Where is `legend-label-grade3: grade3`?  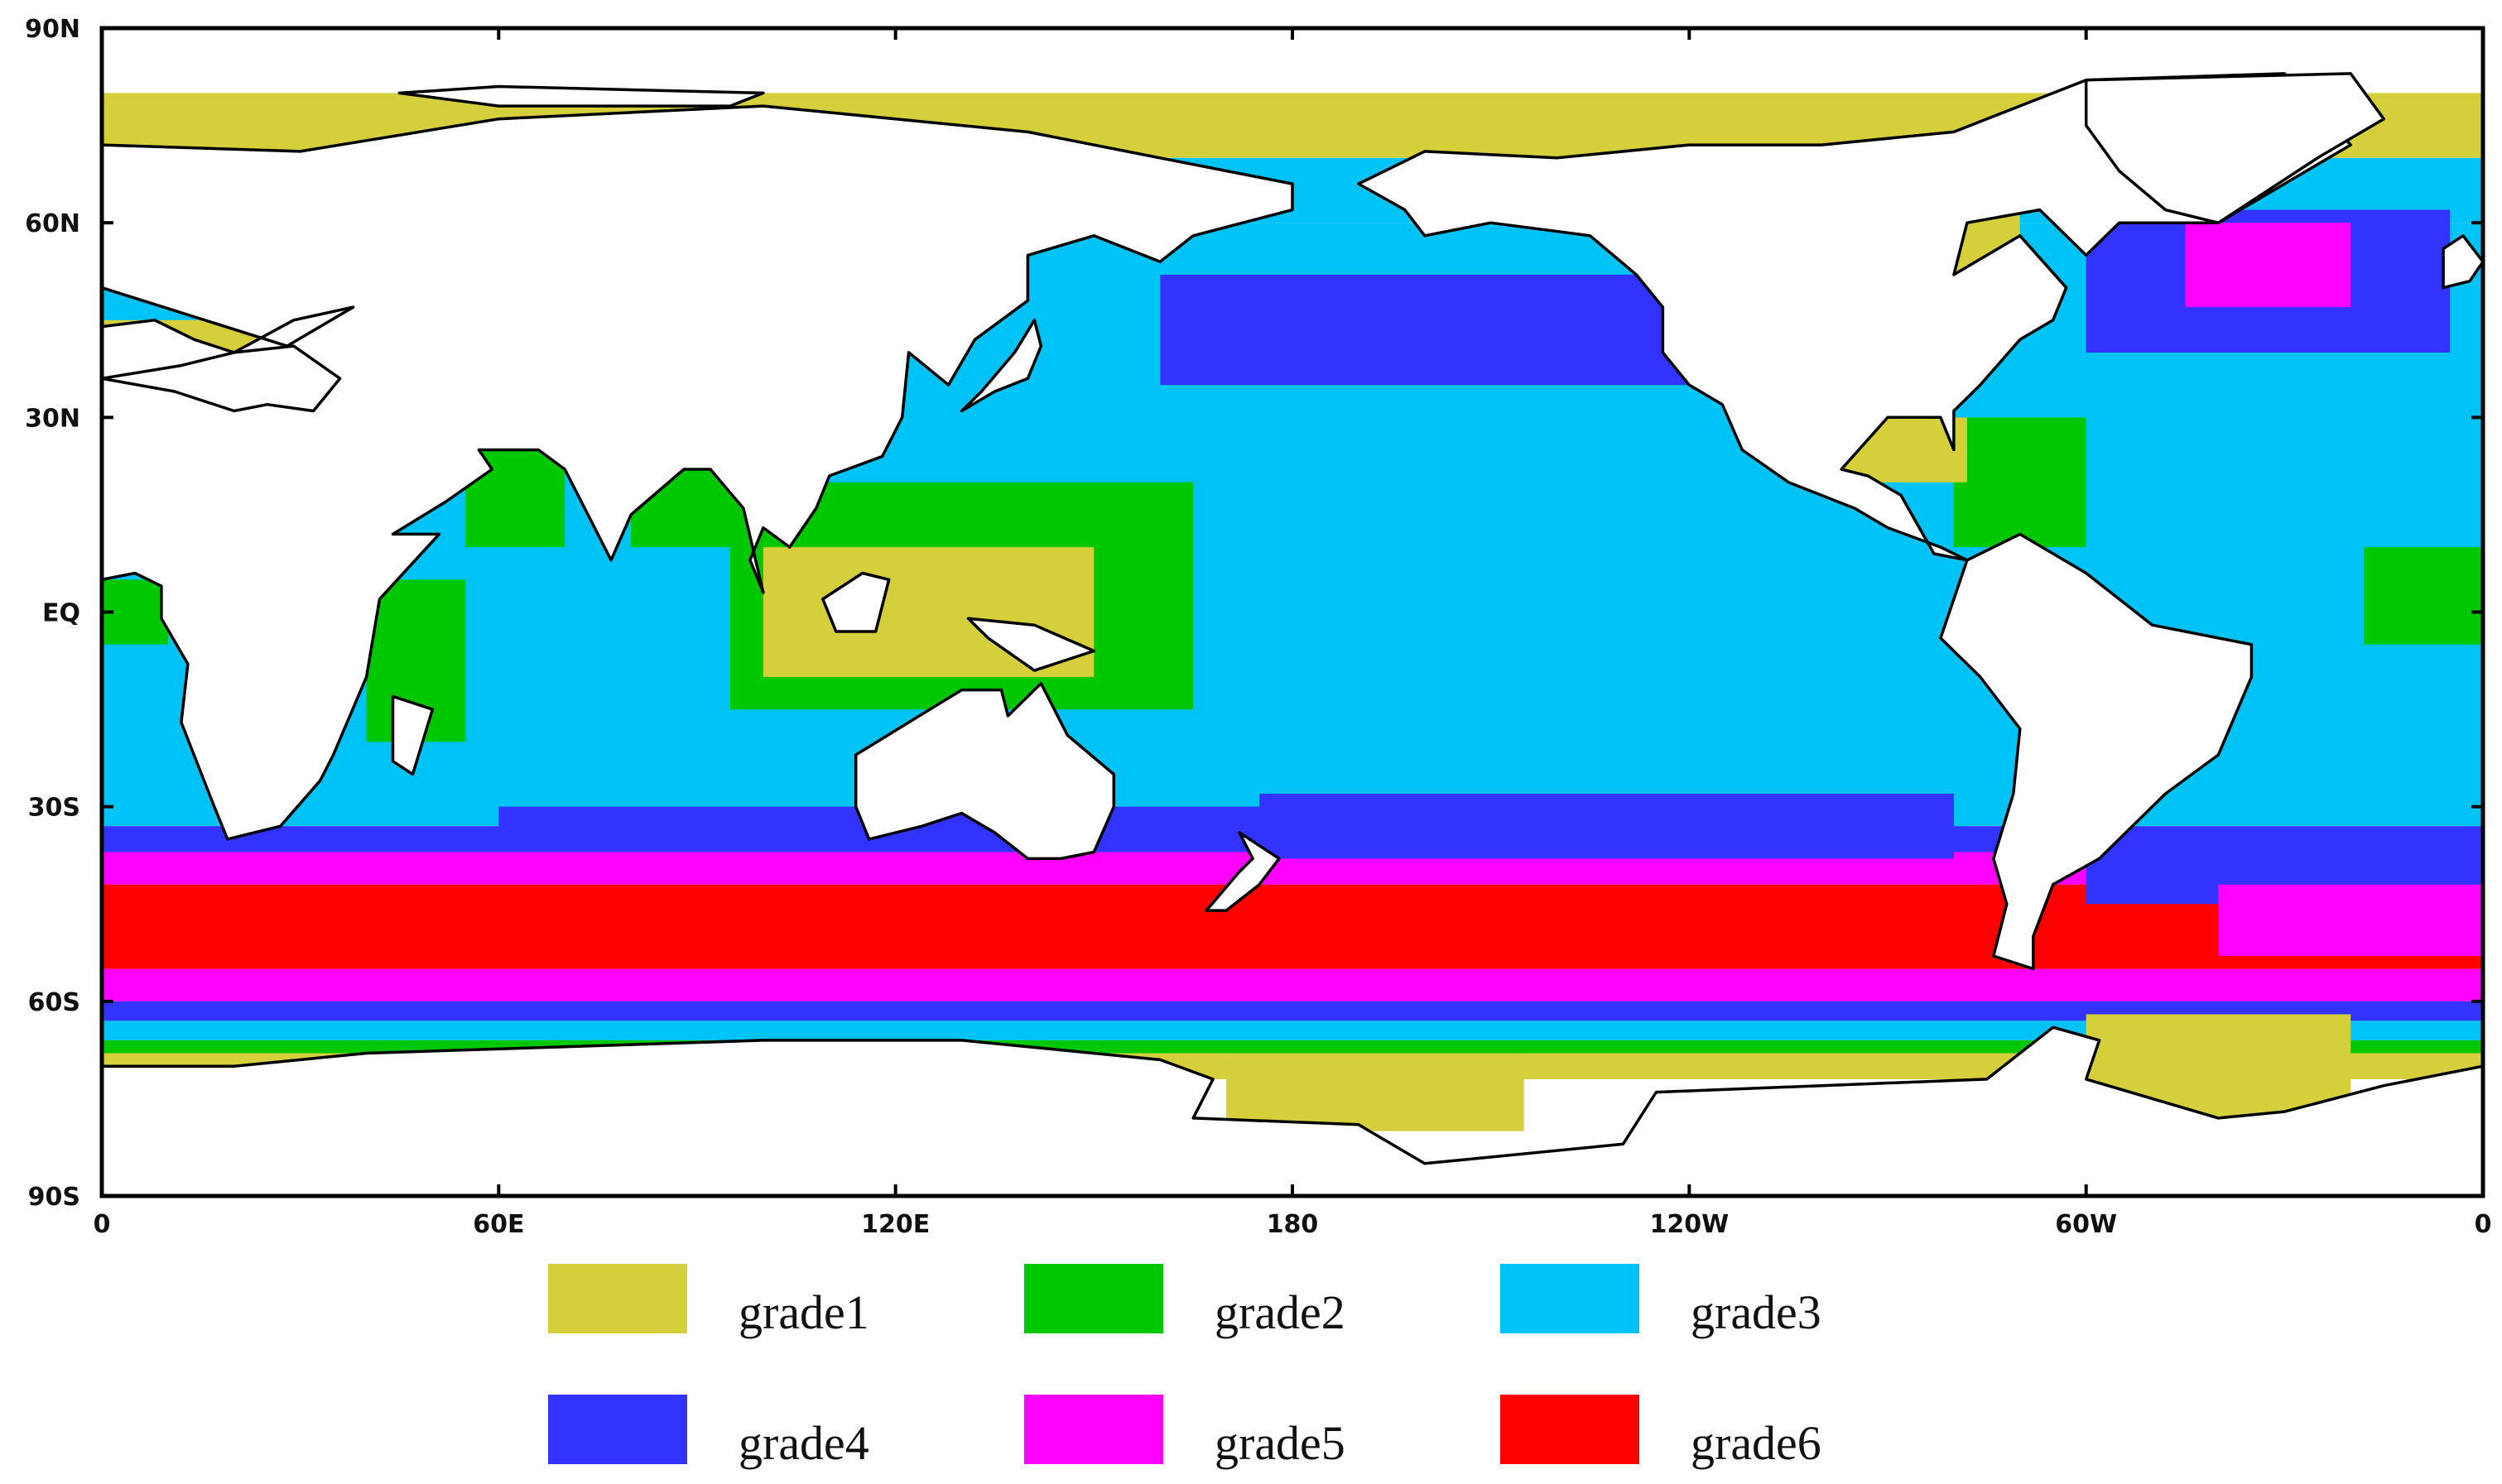 legend-label-grade3: grade3 is located at coordinates (1756, 1312).